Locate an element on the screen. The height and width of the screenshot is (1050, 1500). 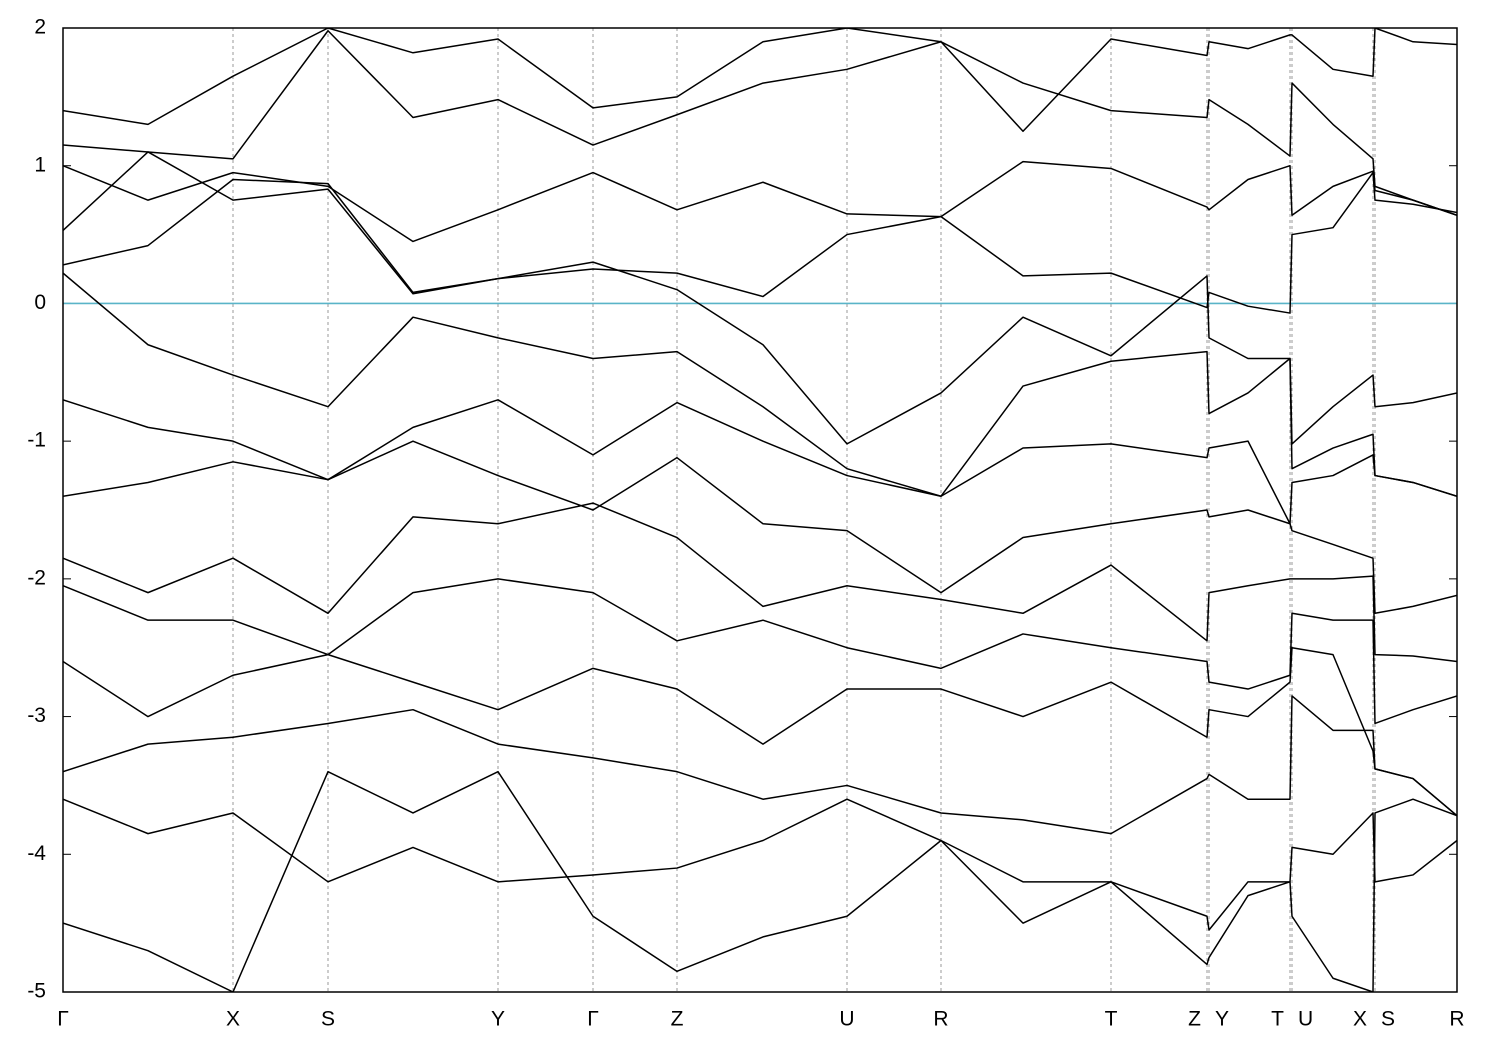
y-tick-label: -1 is located at coordinates (36, 440).